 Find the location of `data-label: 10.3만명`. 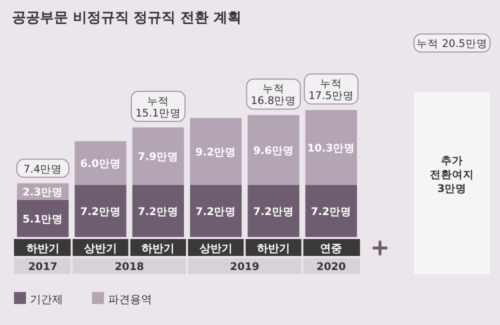

data-label: 10.3만명 is located at coordinates (331, 148).